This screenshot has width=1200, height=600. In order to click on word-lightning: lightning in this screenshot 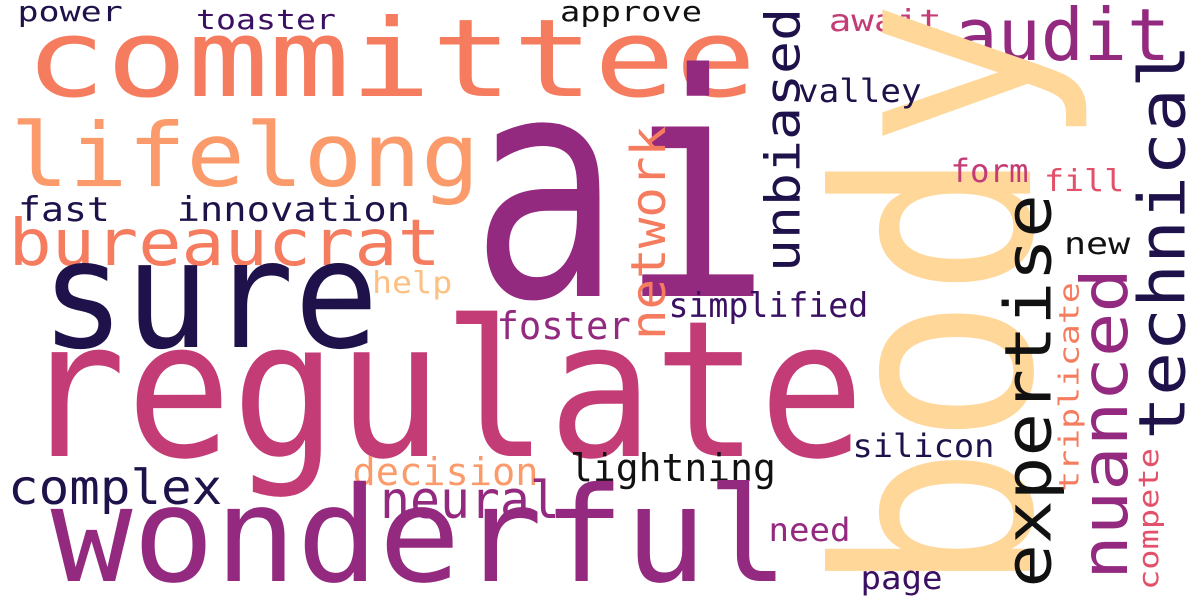, I will do `click(673, 468)`.